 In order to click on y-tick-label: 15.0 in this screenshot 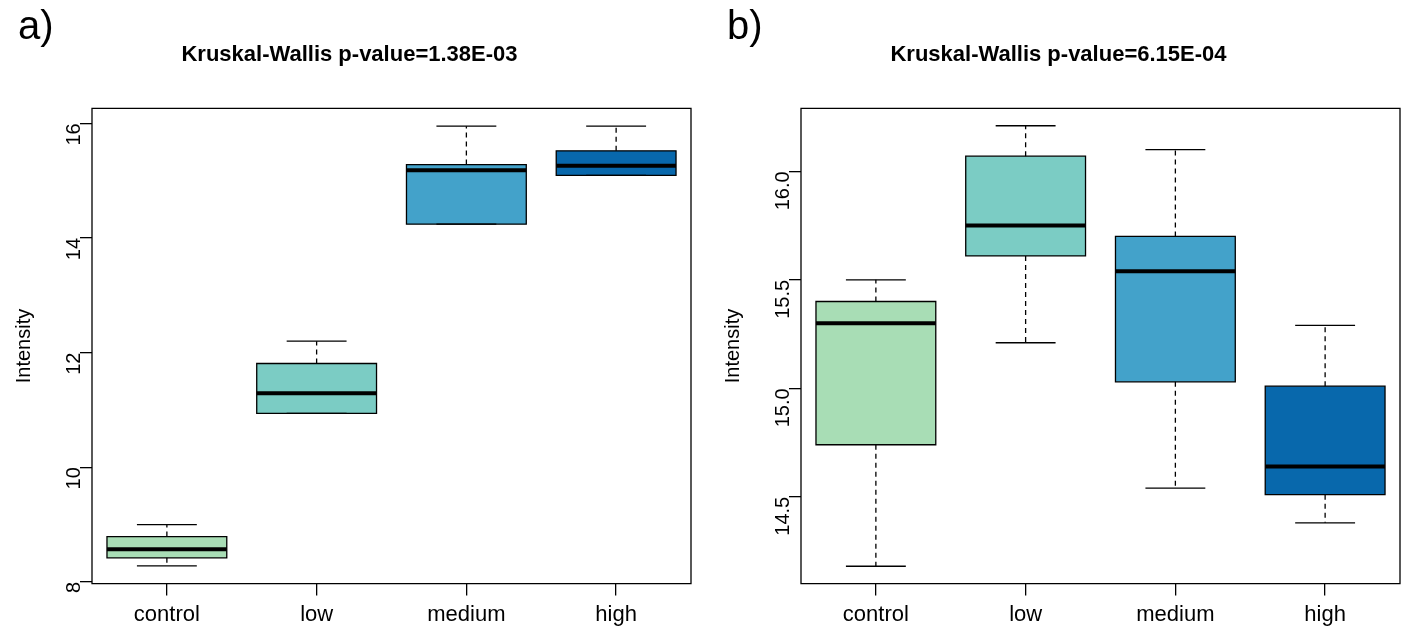, I will do `click(781, 408)`.